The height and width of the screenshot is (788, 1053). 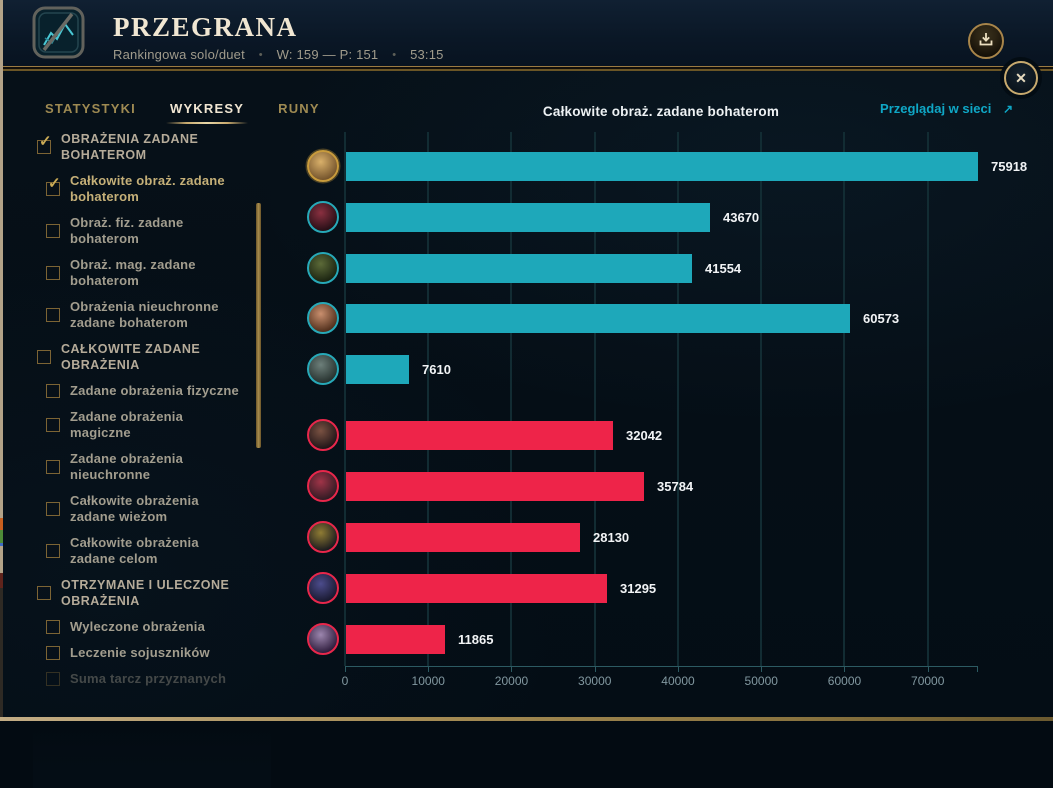 What do you see at coordinates (147, 188) in the screenshot?
I see `sidebar-item-label: Całkowite obraż. zadane bohaterom` at bounding box center [147, 188].